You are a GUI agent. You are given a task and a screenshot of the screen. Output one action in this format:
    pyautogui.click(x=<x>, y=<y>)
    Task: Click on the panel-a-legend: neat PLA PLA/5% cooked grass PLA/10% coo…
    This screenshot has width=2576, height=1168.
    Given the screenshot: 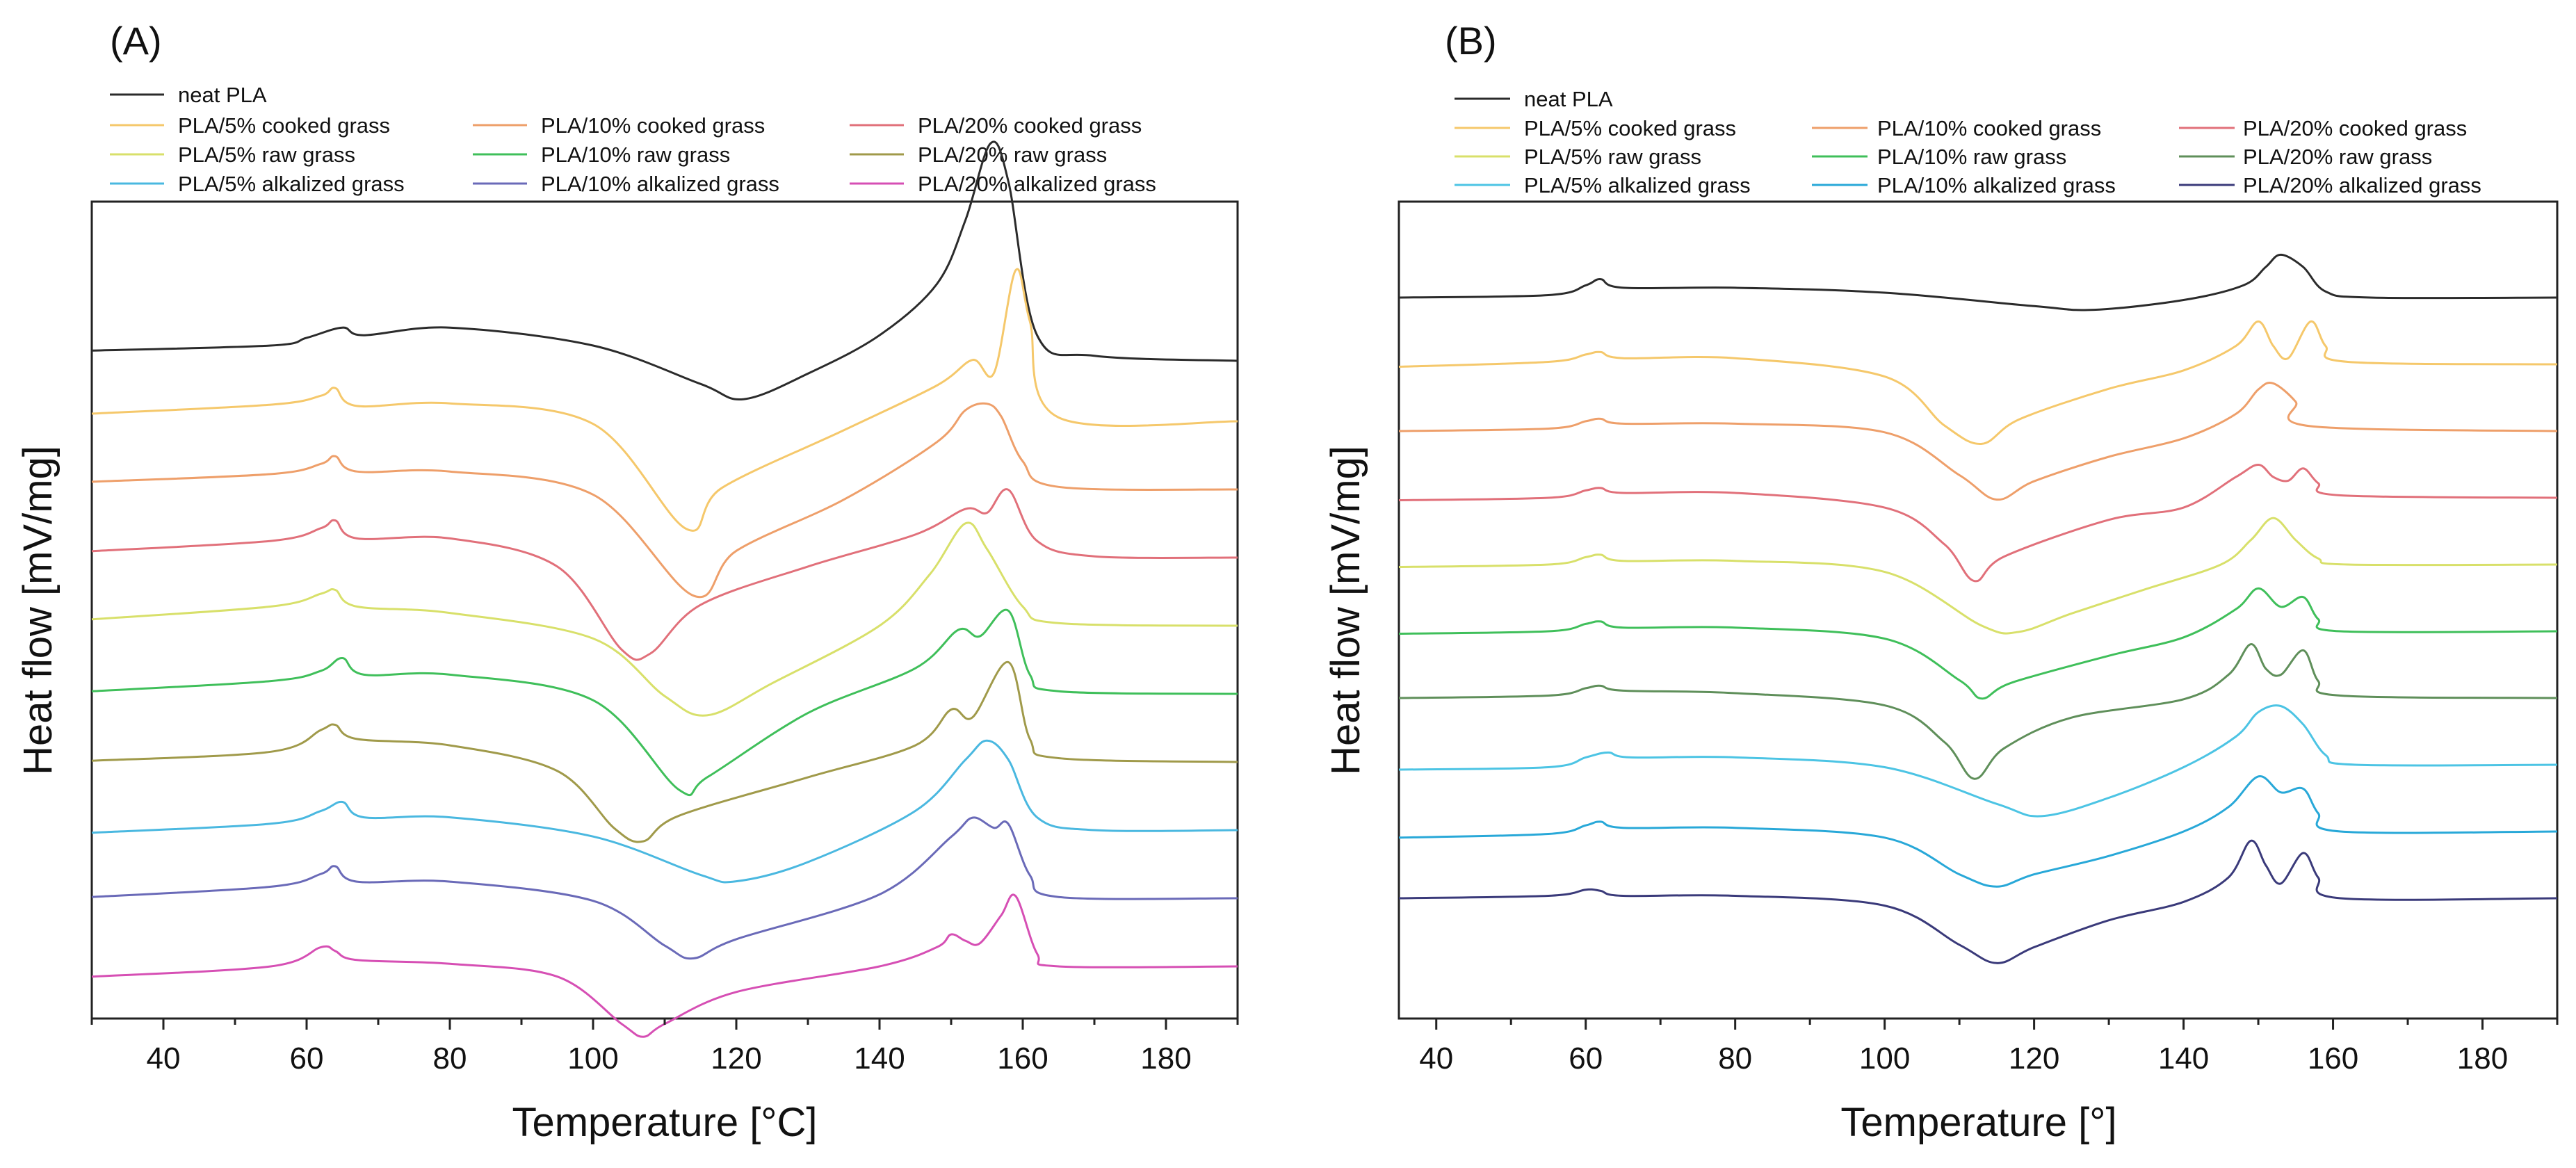 What is the action you would take?
    pyautogui.click(x=633, y=139)
    